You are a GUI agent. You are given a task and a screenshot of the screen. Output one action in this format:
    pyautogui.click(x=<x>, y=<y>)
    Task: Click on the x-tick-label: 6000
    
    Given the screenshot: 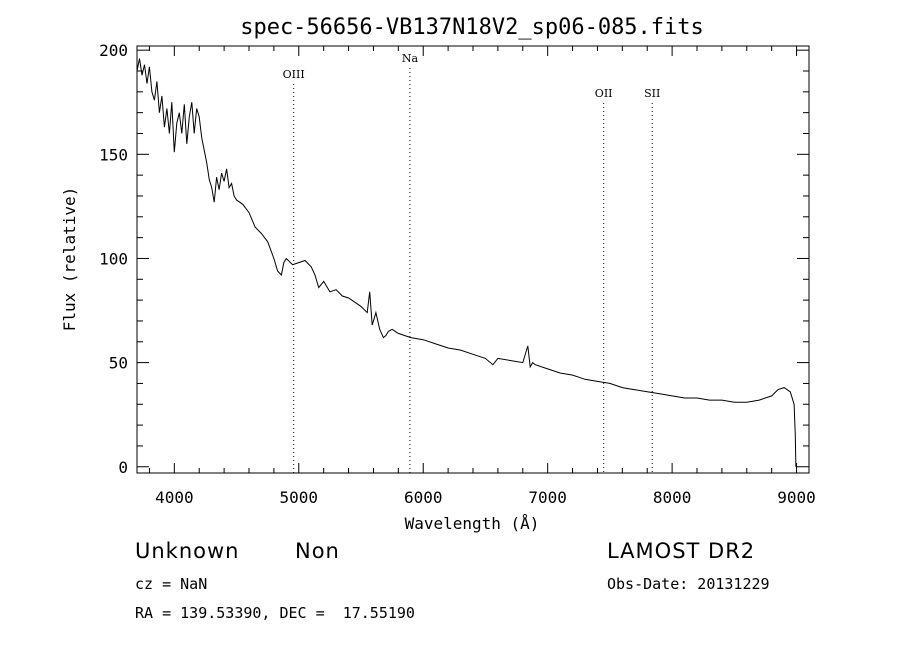 What is the action you would take?
    pyautogui.click(x=423, y=497)
    